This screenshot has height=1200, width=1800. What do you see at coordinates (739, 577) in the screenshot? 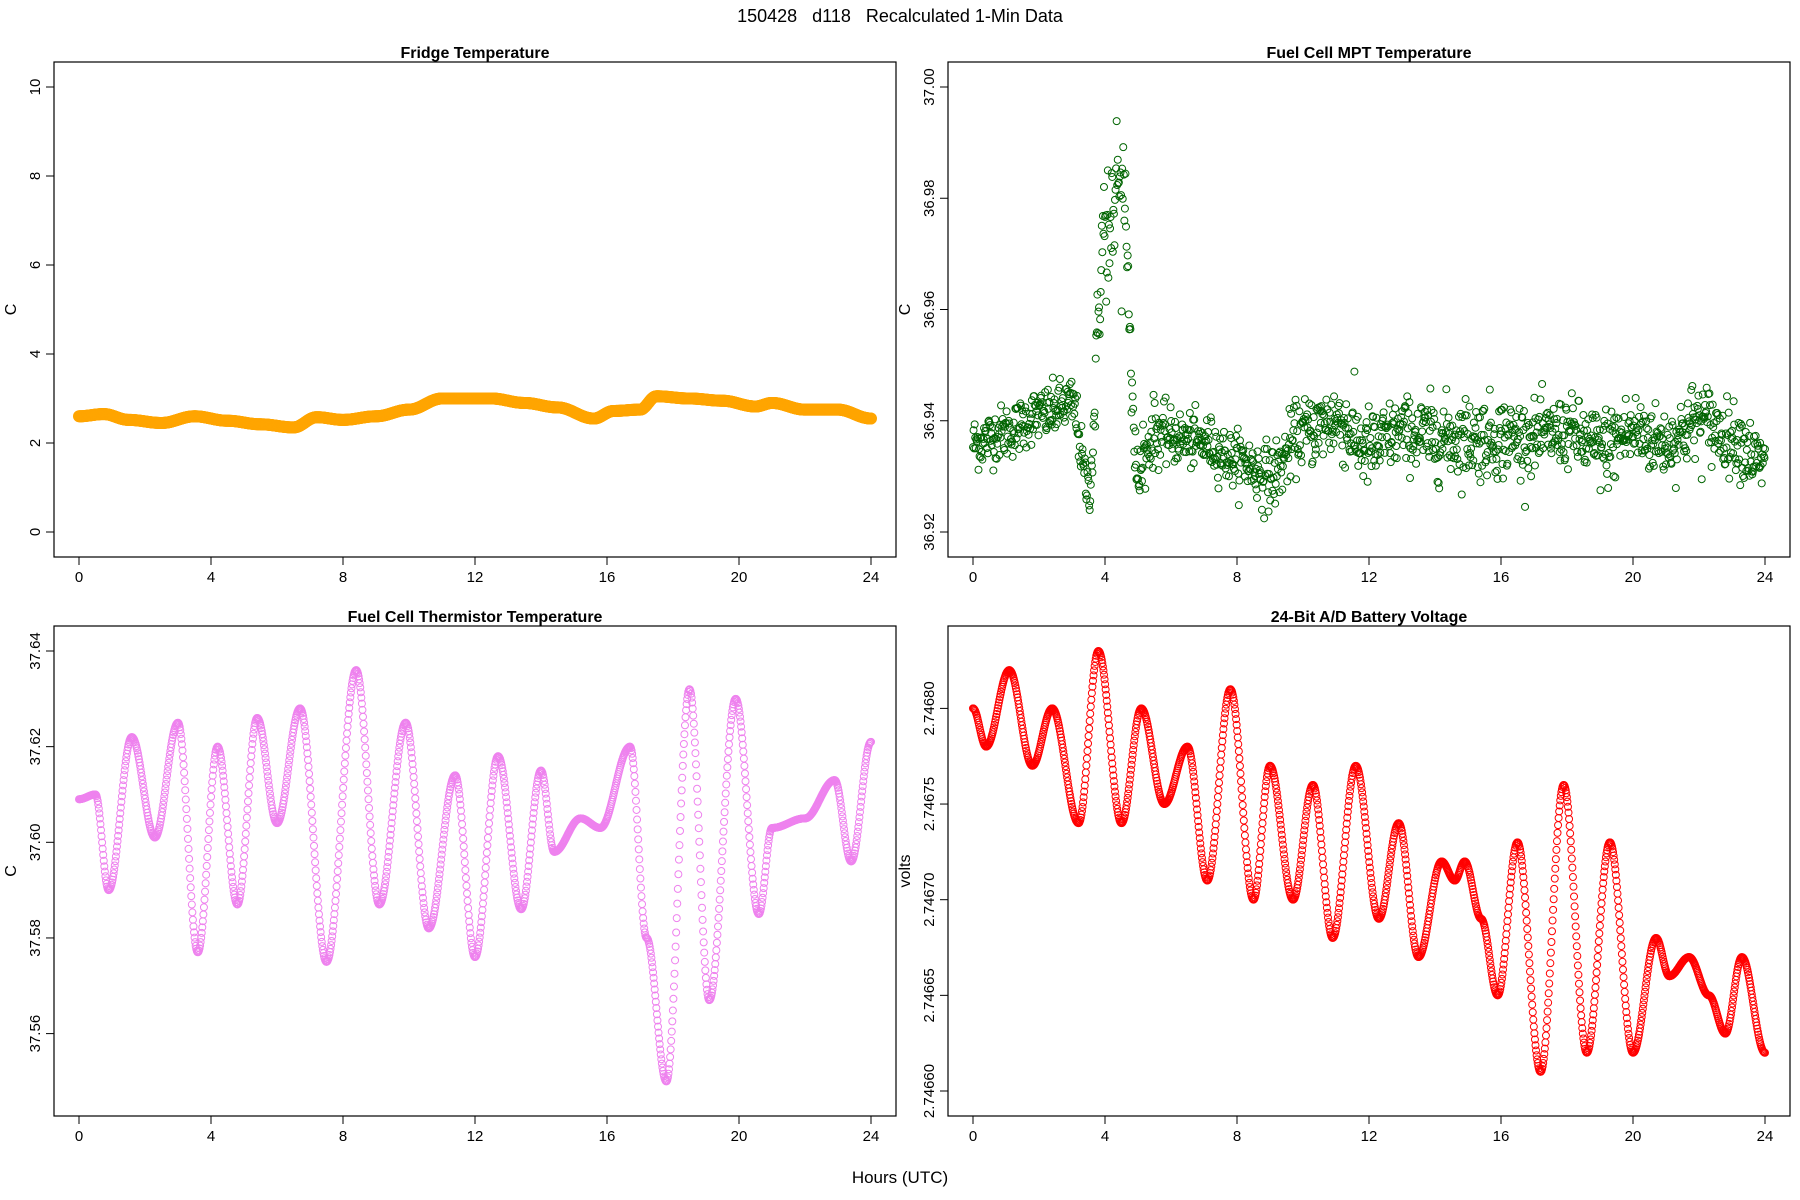
I see `x-tick-label: 20` at bounding box center [739, 577].